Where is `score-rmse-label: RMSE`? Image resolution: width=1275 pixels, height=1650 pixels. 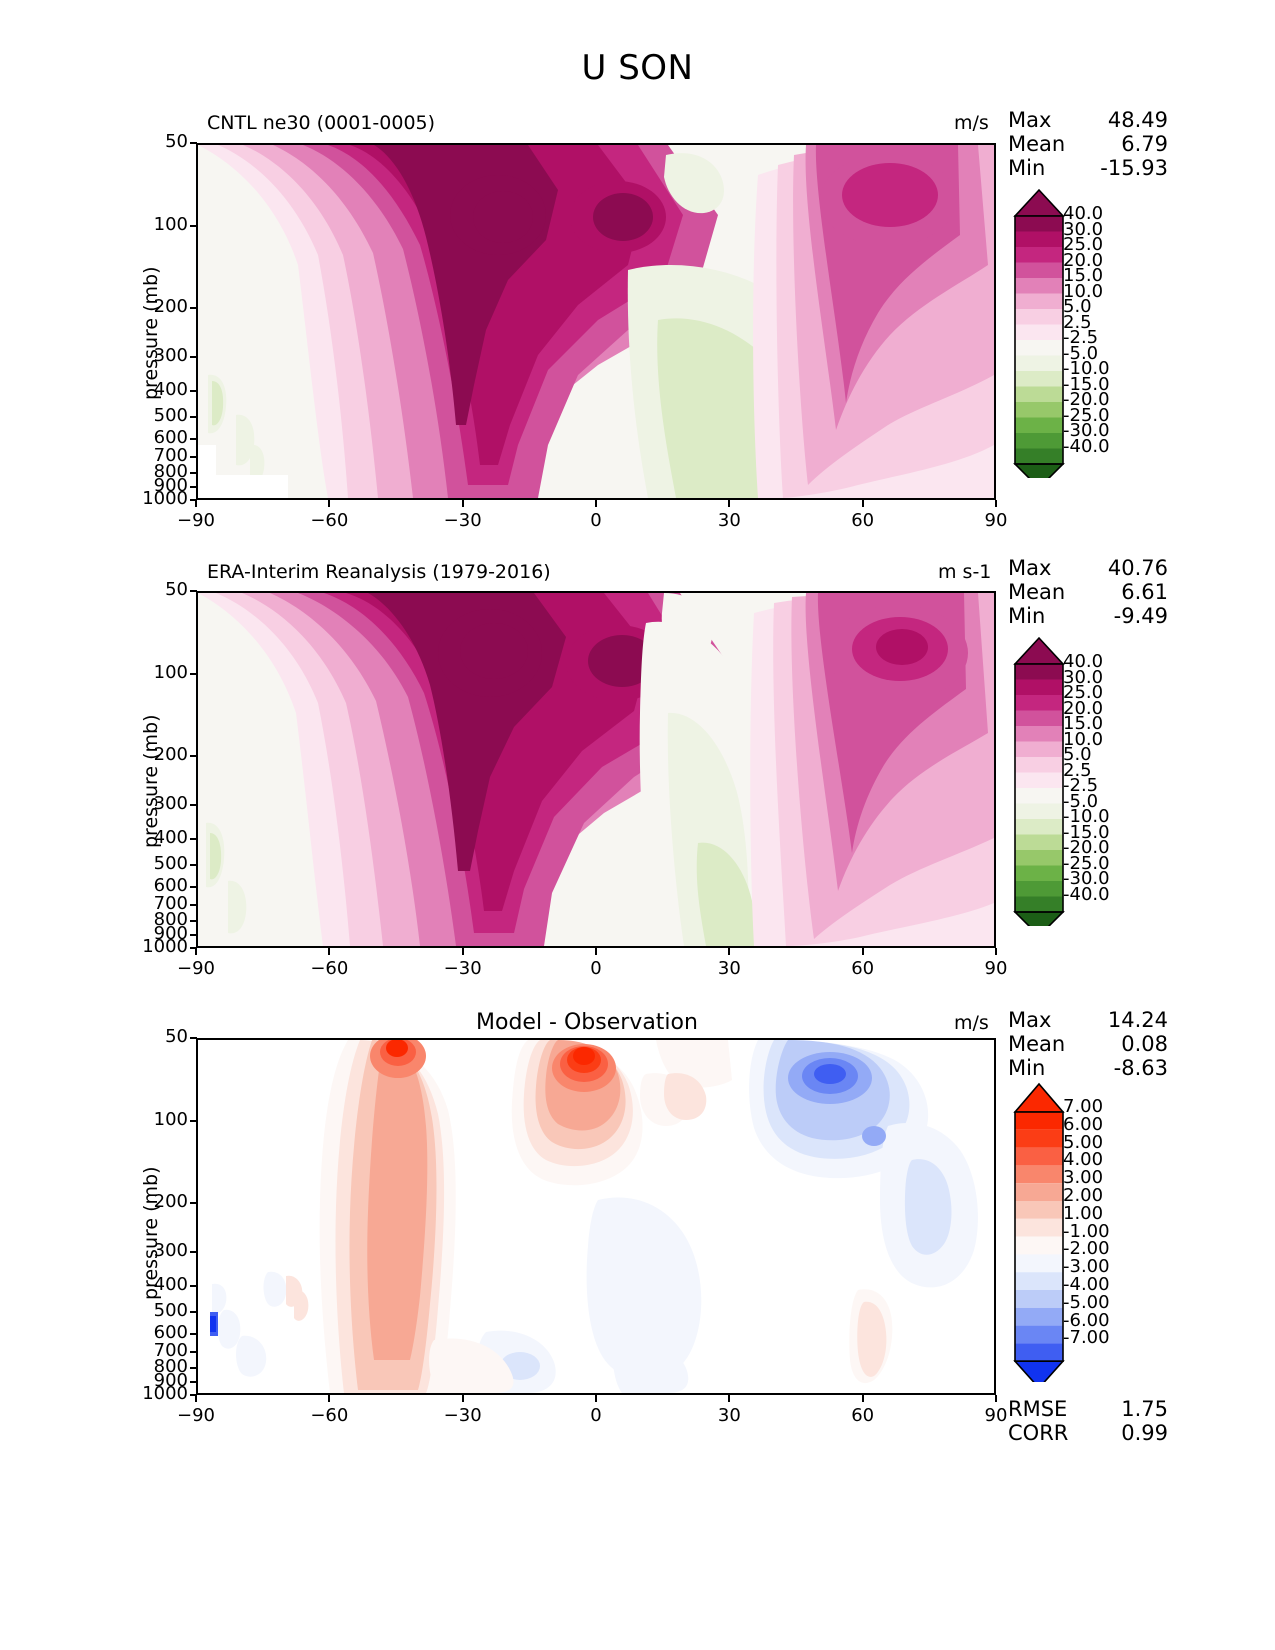 score-rmse-label: RMSE is located at coordinates (1038, 1409).